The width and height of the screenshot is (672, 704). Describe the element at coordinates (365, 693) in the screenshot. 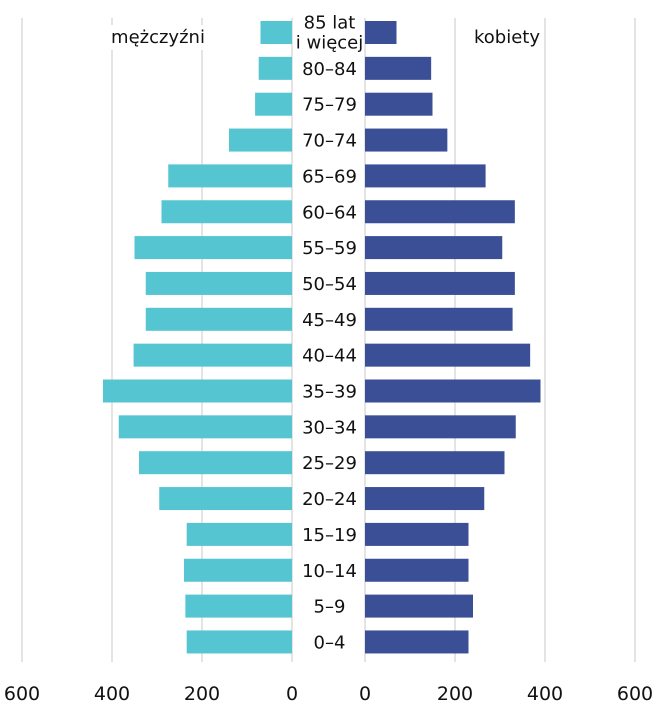

I see `tick-right-0: 0` at that location.